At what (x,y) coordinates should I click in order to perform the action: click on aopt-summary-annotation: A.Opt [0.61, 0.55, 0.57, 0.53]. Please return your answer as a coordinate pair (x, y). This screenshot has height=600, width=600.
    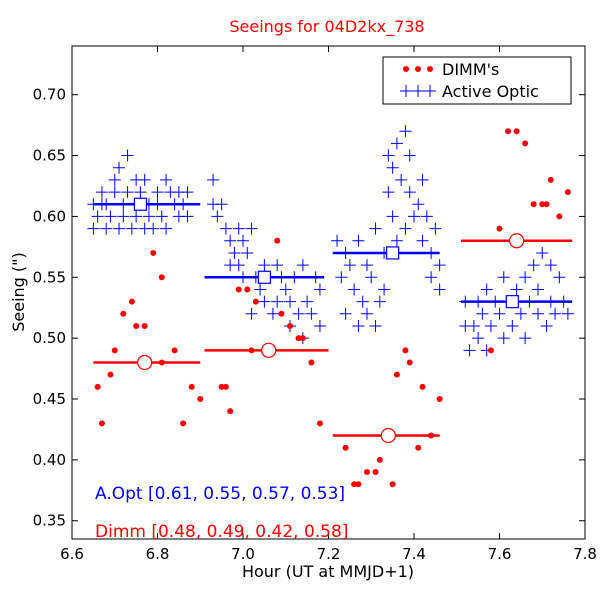
    Looking at the image, I should click on (220, 494).